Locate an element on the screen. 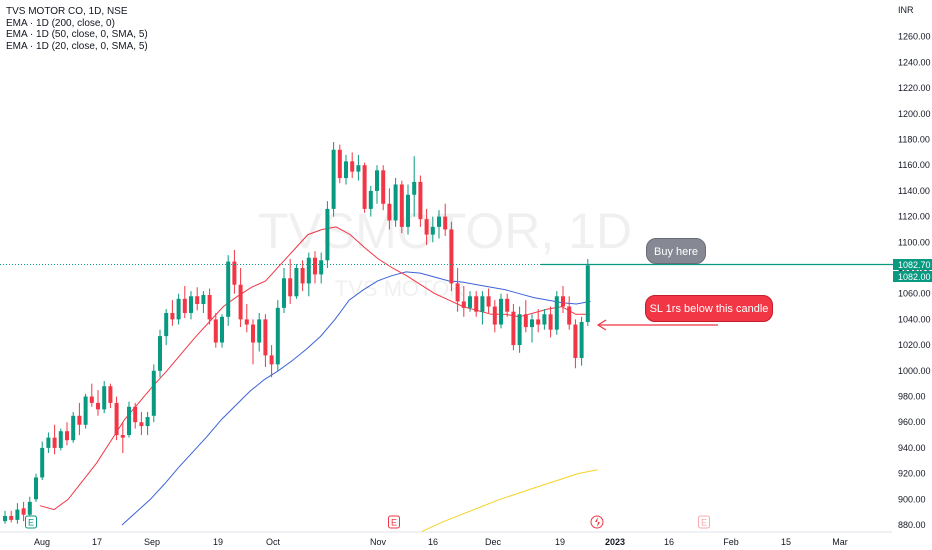 This screenshot has height=550, width=932. ema200-legend: EMA · 1D (200, close, 0) is located at coordinates (60, 23).